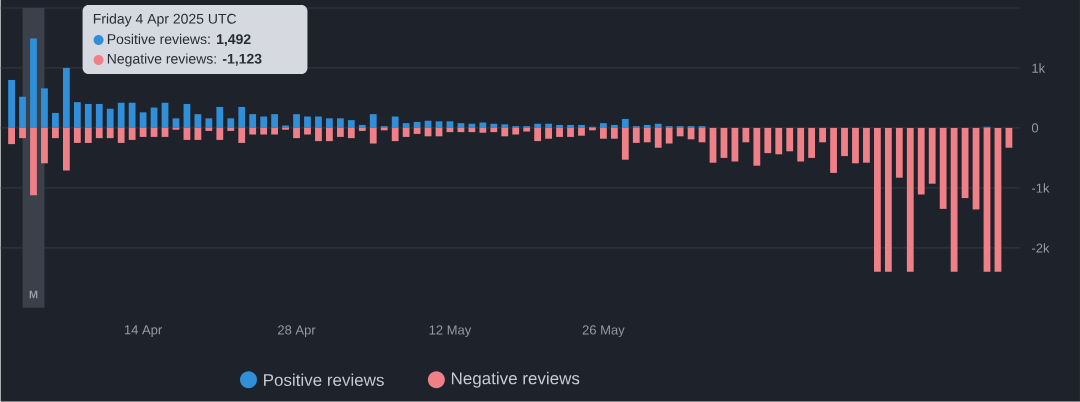 This screenshot has width=1080, height=402. Describe the element at coordinates (143, 331) in the screenshot. I see `x-tick-label: 14 Apr` at that location.